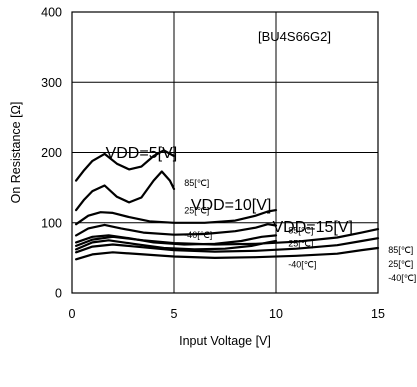 This screenshot has width=417, height=387. I want to click on x-axis-title: Input Voltage [V], so click(225, 341).